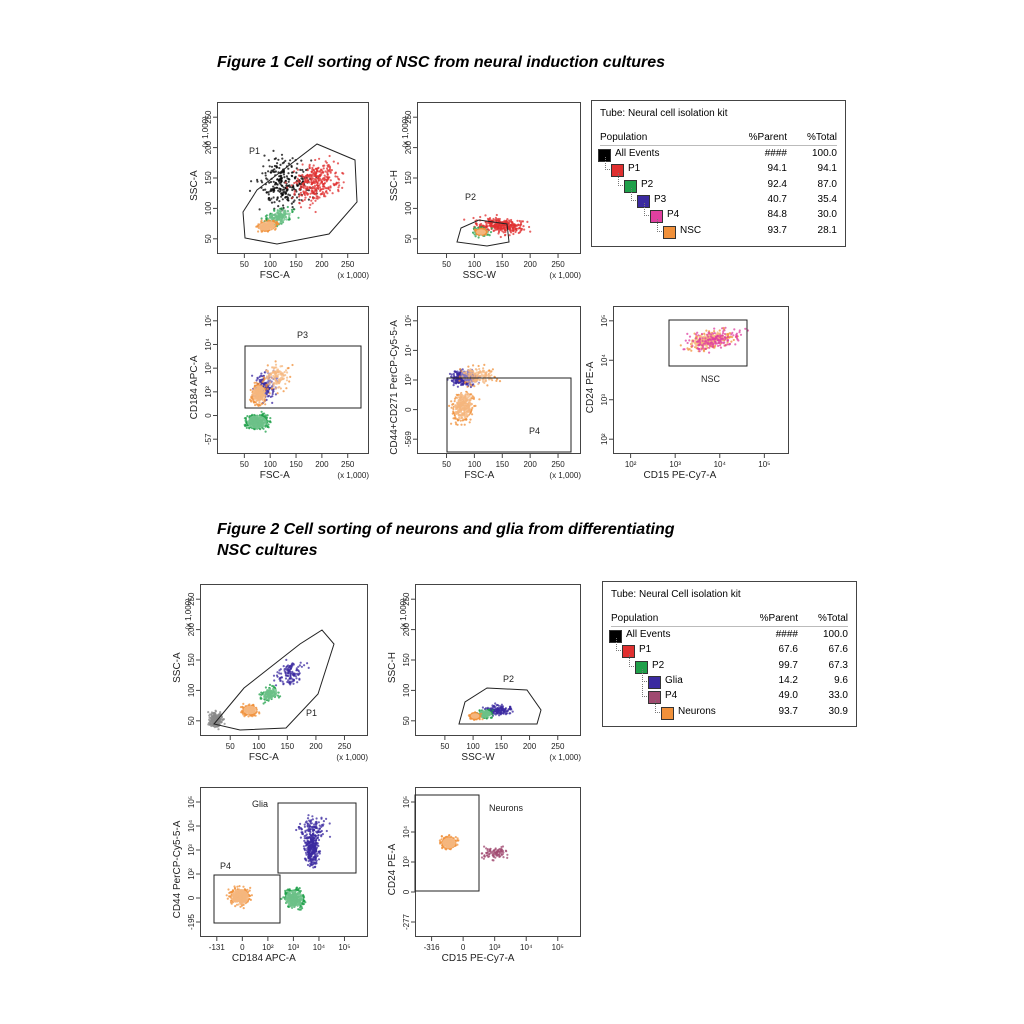 The image size is (1024, 1024). What do you see at coordinates (271, 264) in the screenshot?
I see `x-tick-label: 100` at bounding box center [271, 264].